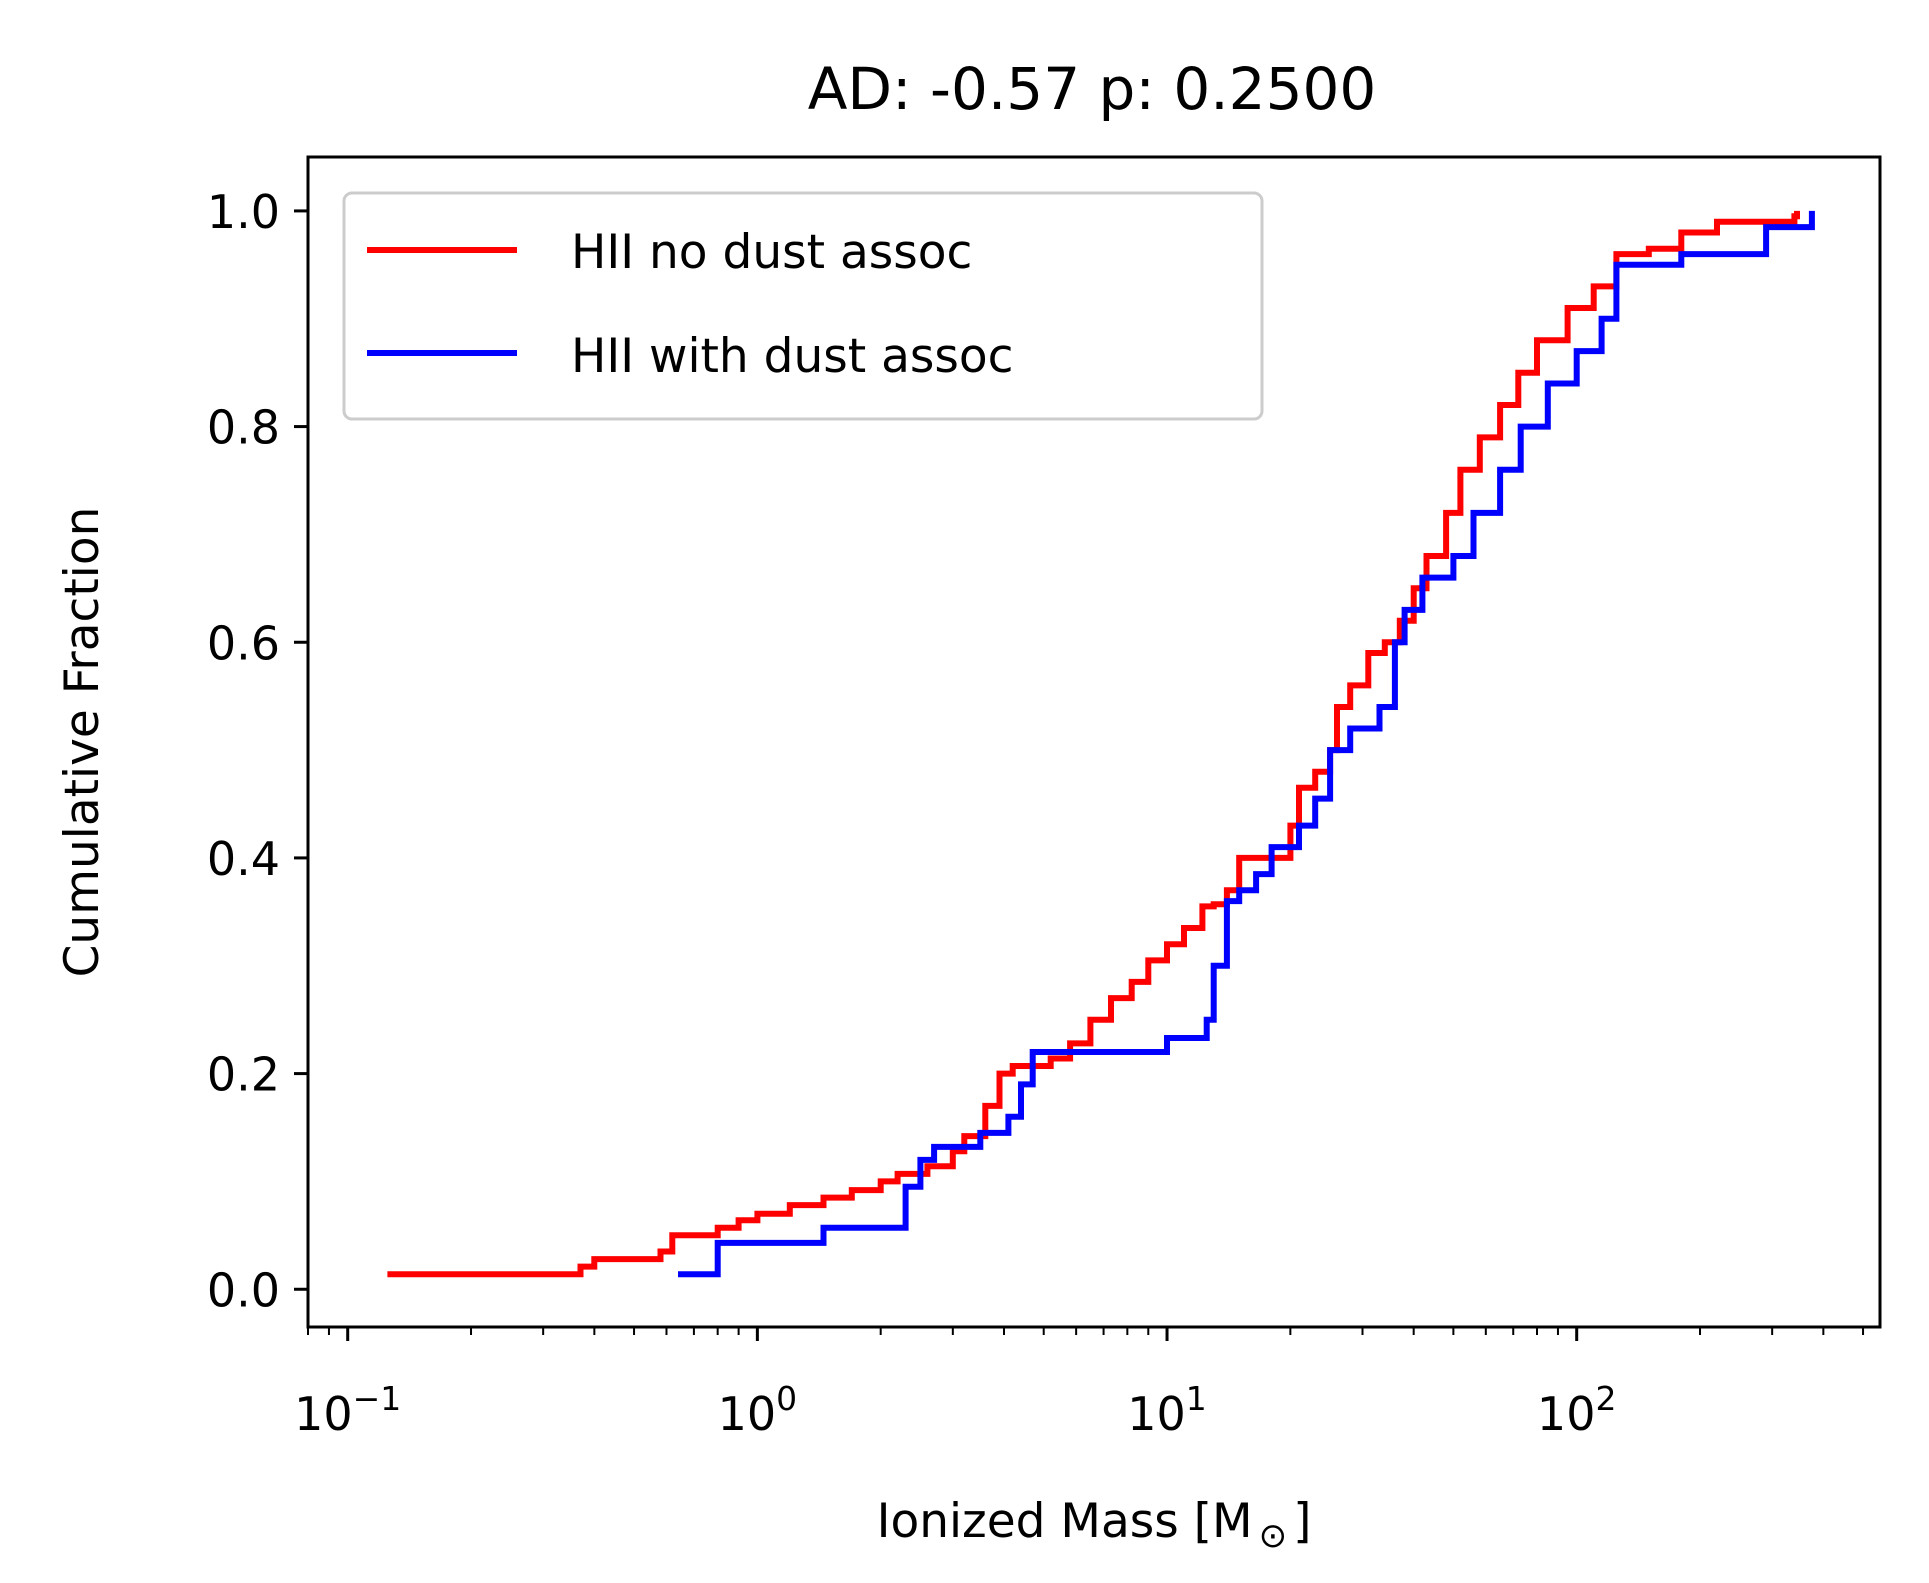  Describe the element at coordinates (257, 751) in the screenshot. I see `y-axis-ticks: 0.0 0.2 0.4 0.6 0.8 1.0` at that location.